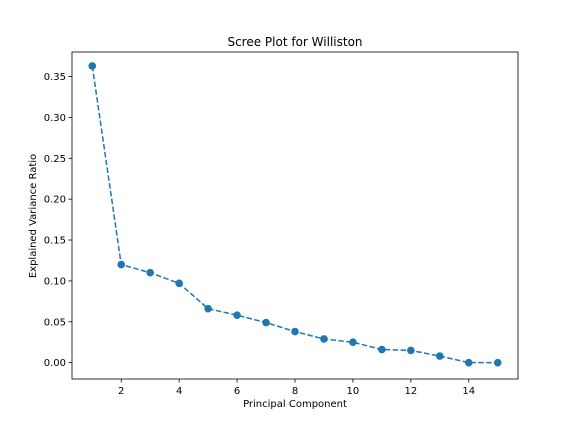  Describe the element at coordinates (295, 404) in the screenshot. I see `x-axis-label: Principal Component` at that location.